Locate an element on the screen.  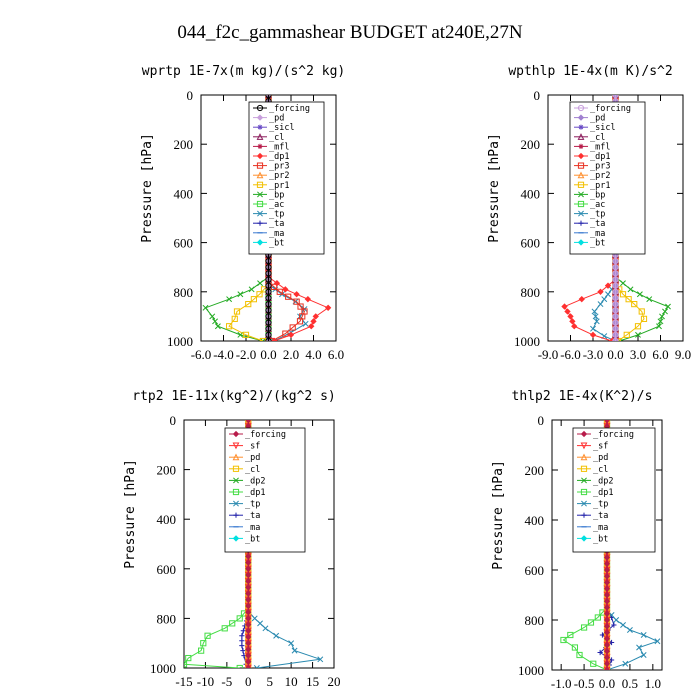
y-axis-label: Pressure [hPa] is located at coordinates (494, 188).